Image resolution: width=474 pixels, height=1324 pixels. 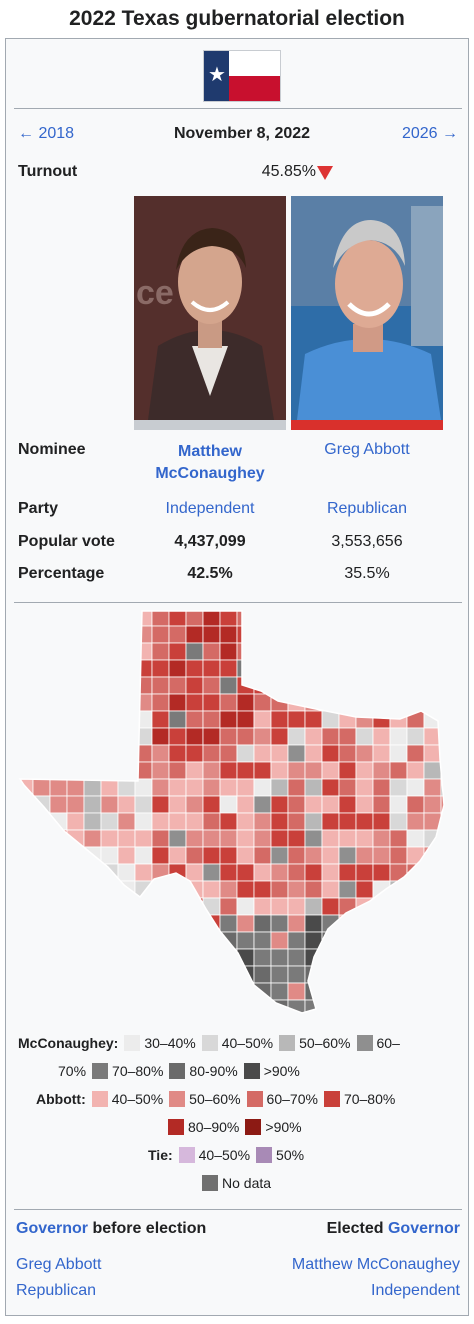 What do you see at coordinates (242, 76) in the screenshot?
I see `texas-flag-image: ★` at bounding box center [242, 76].